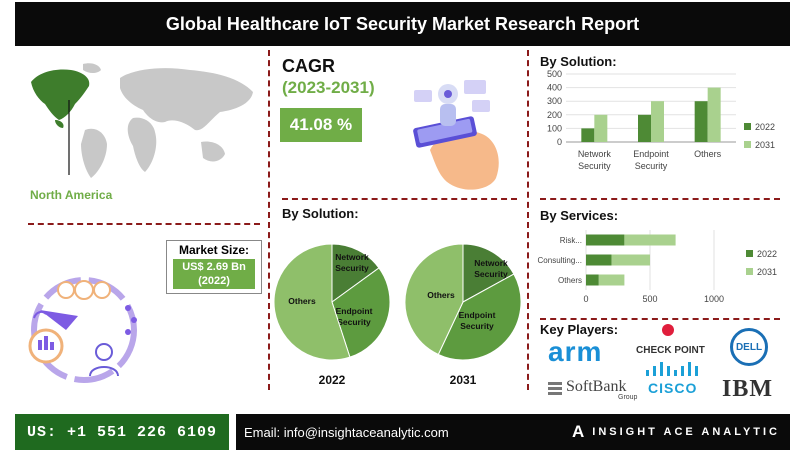 Image resolution: width=800 pixels, height=450 pixels. What do you see at coordinates (554, 128) in the screenshot?
I see `y-tick-label: 100` at bounding box center [554, 128].